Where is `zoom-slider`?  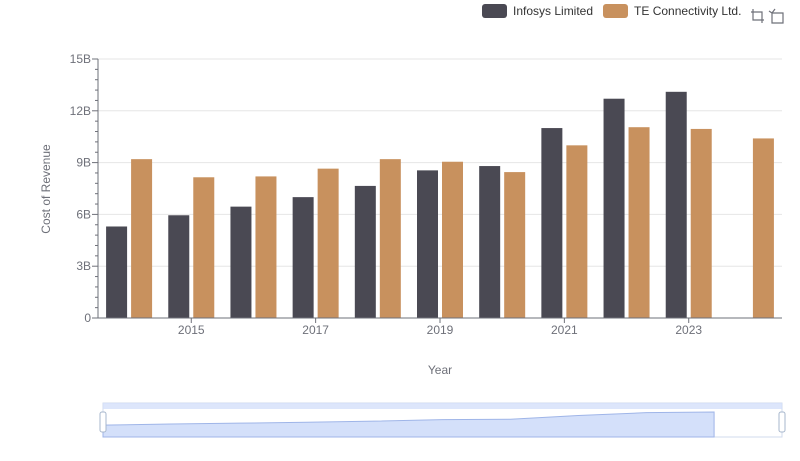 zoom-slider is located at coordinates (442, 420).